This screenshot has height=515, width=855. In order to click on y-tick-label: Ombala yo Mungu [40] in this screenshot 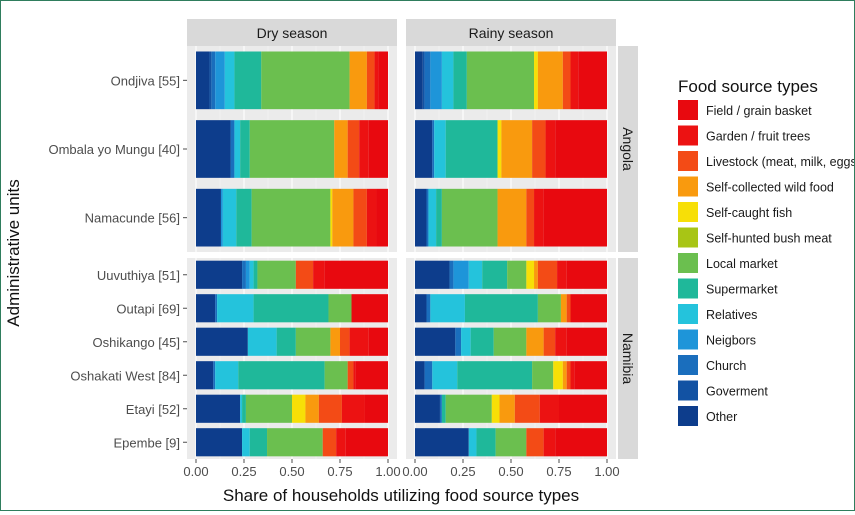, I will do `click(114, 149)`.